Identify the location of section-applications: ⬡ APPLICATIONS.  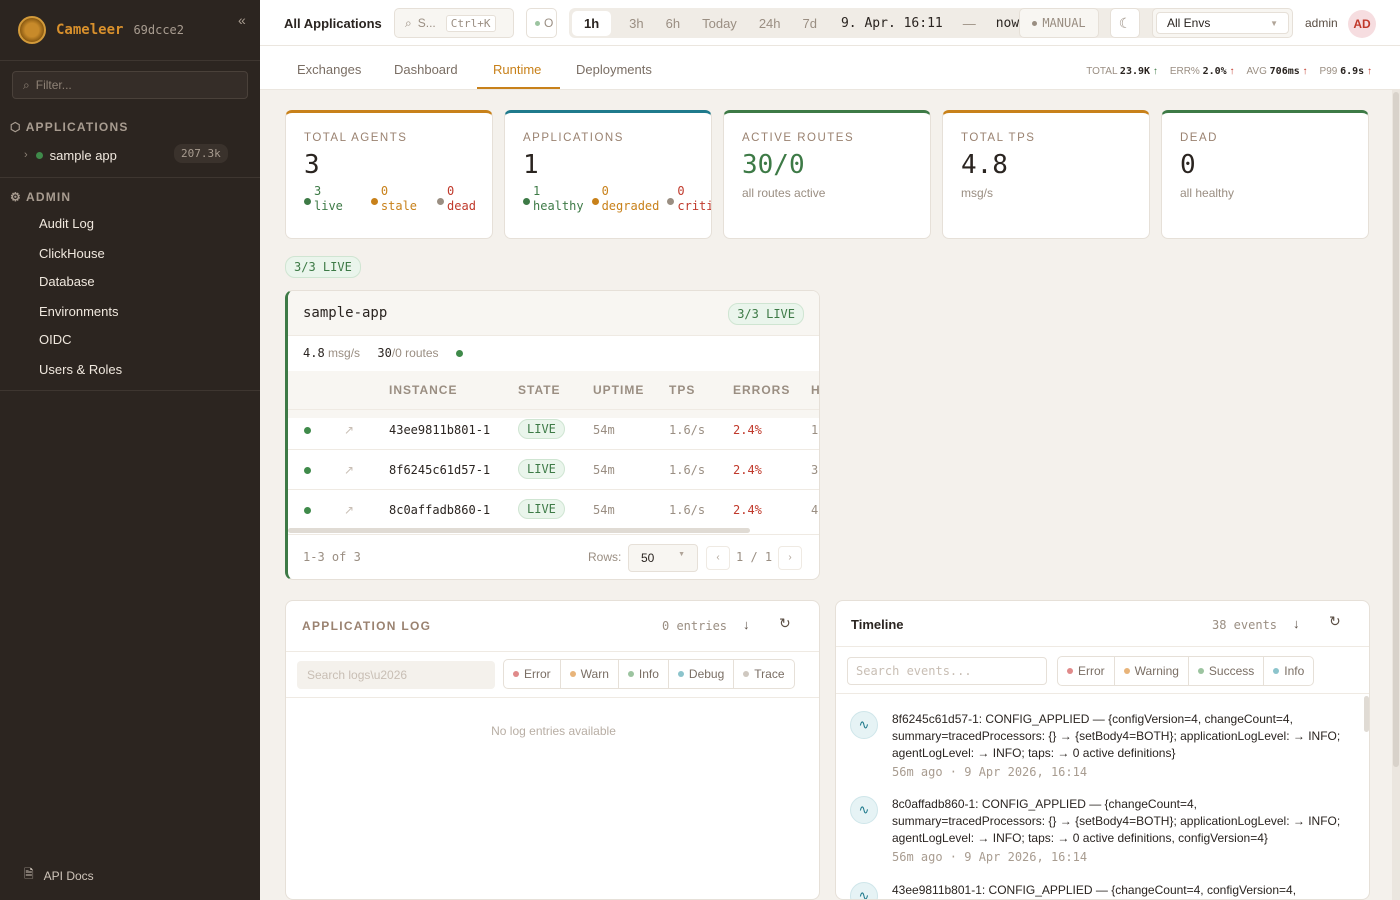
(69, 127).